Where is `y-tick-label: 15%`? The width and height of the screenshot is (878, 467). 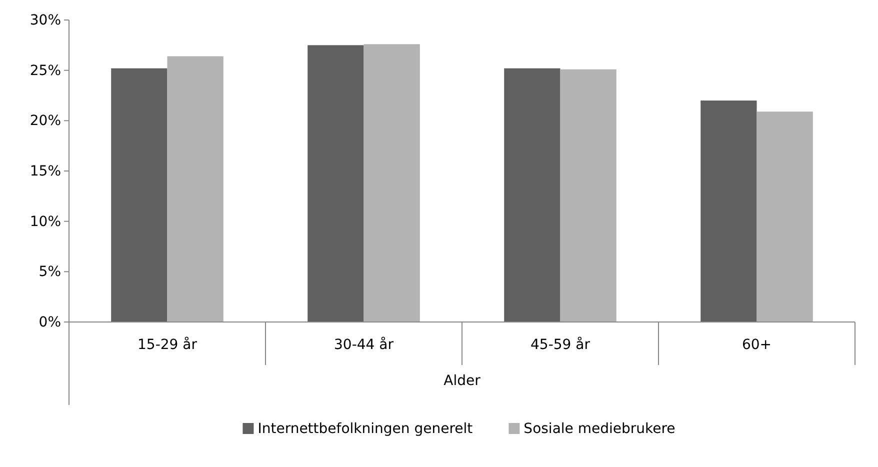
y-tick-label: 15% is located at coordinates (45, 171).